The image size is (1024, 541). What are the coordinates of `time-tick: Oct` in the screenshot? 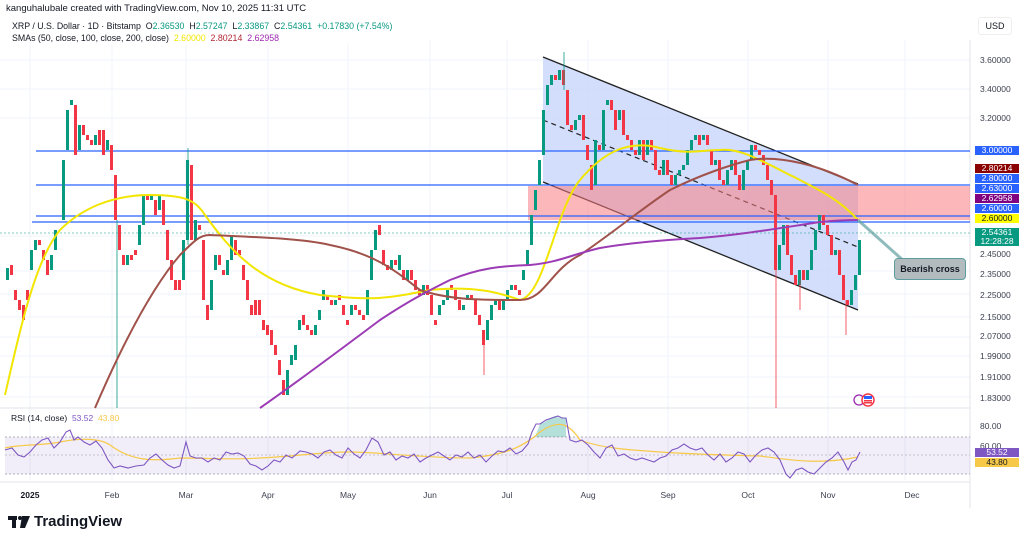 It's located at (748, 495).